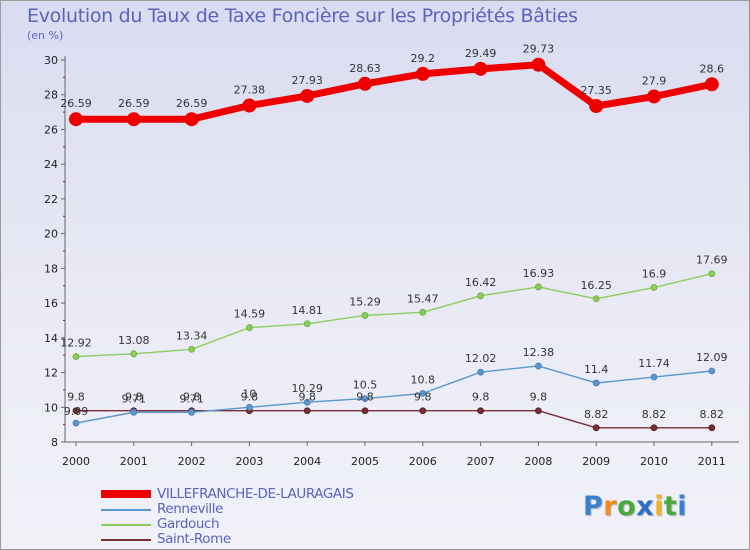 The width and height of the screenshot is (750, 550). What do you see at coordinates (670, 506) in the screenshot?
I see `logo-letter: t` at bounding box center [670, 506].